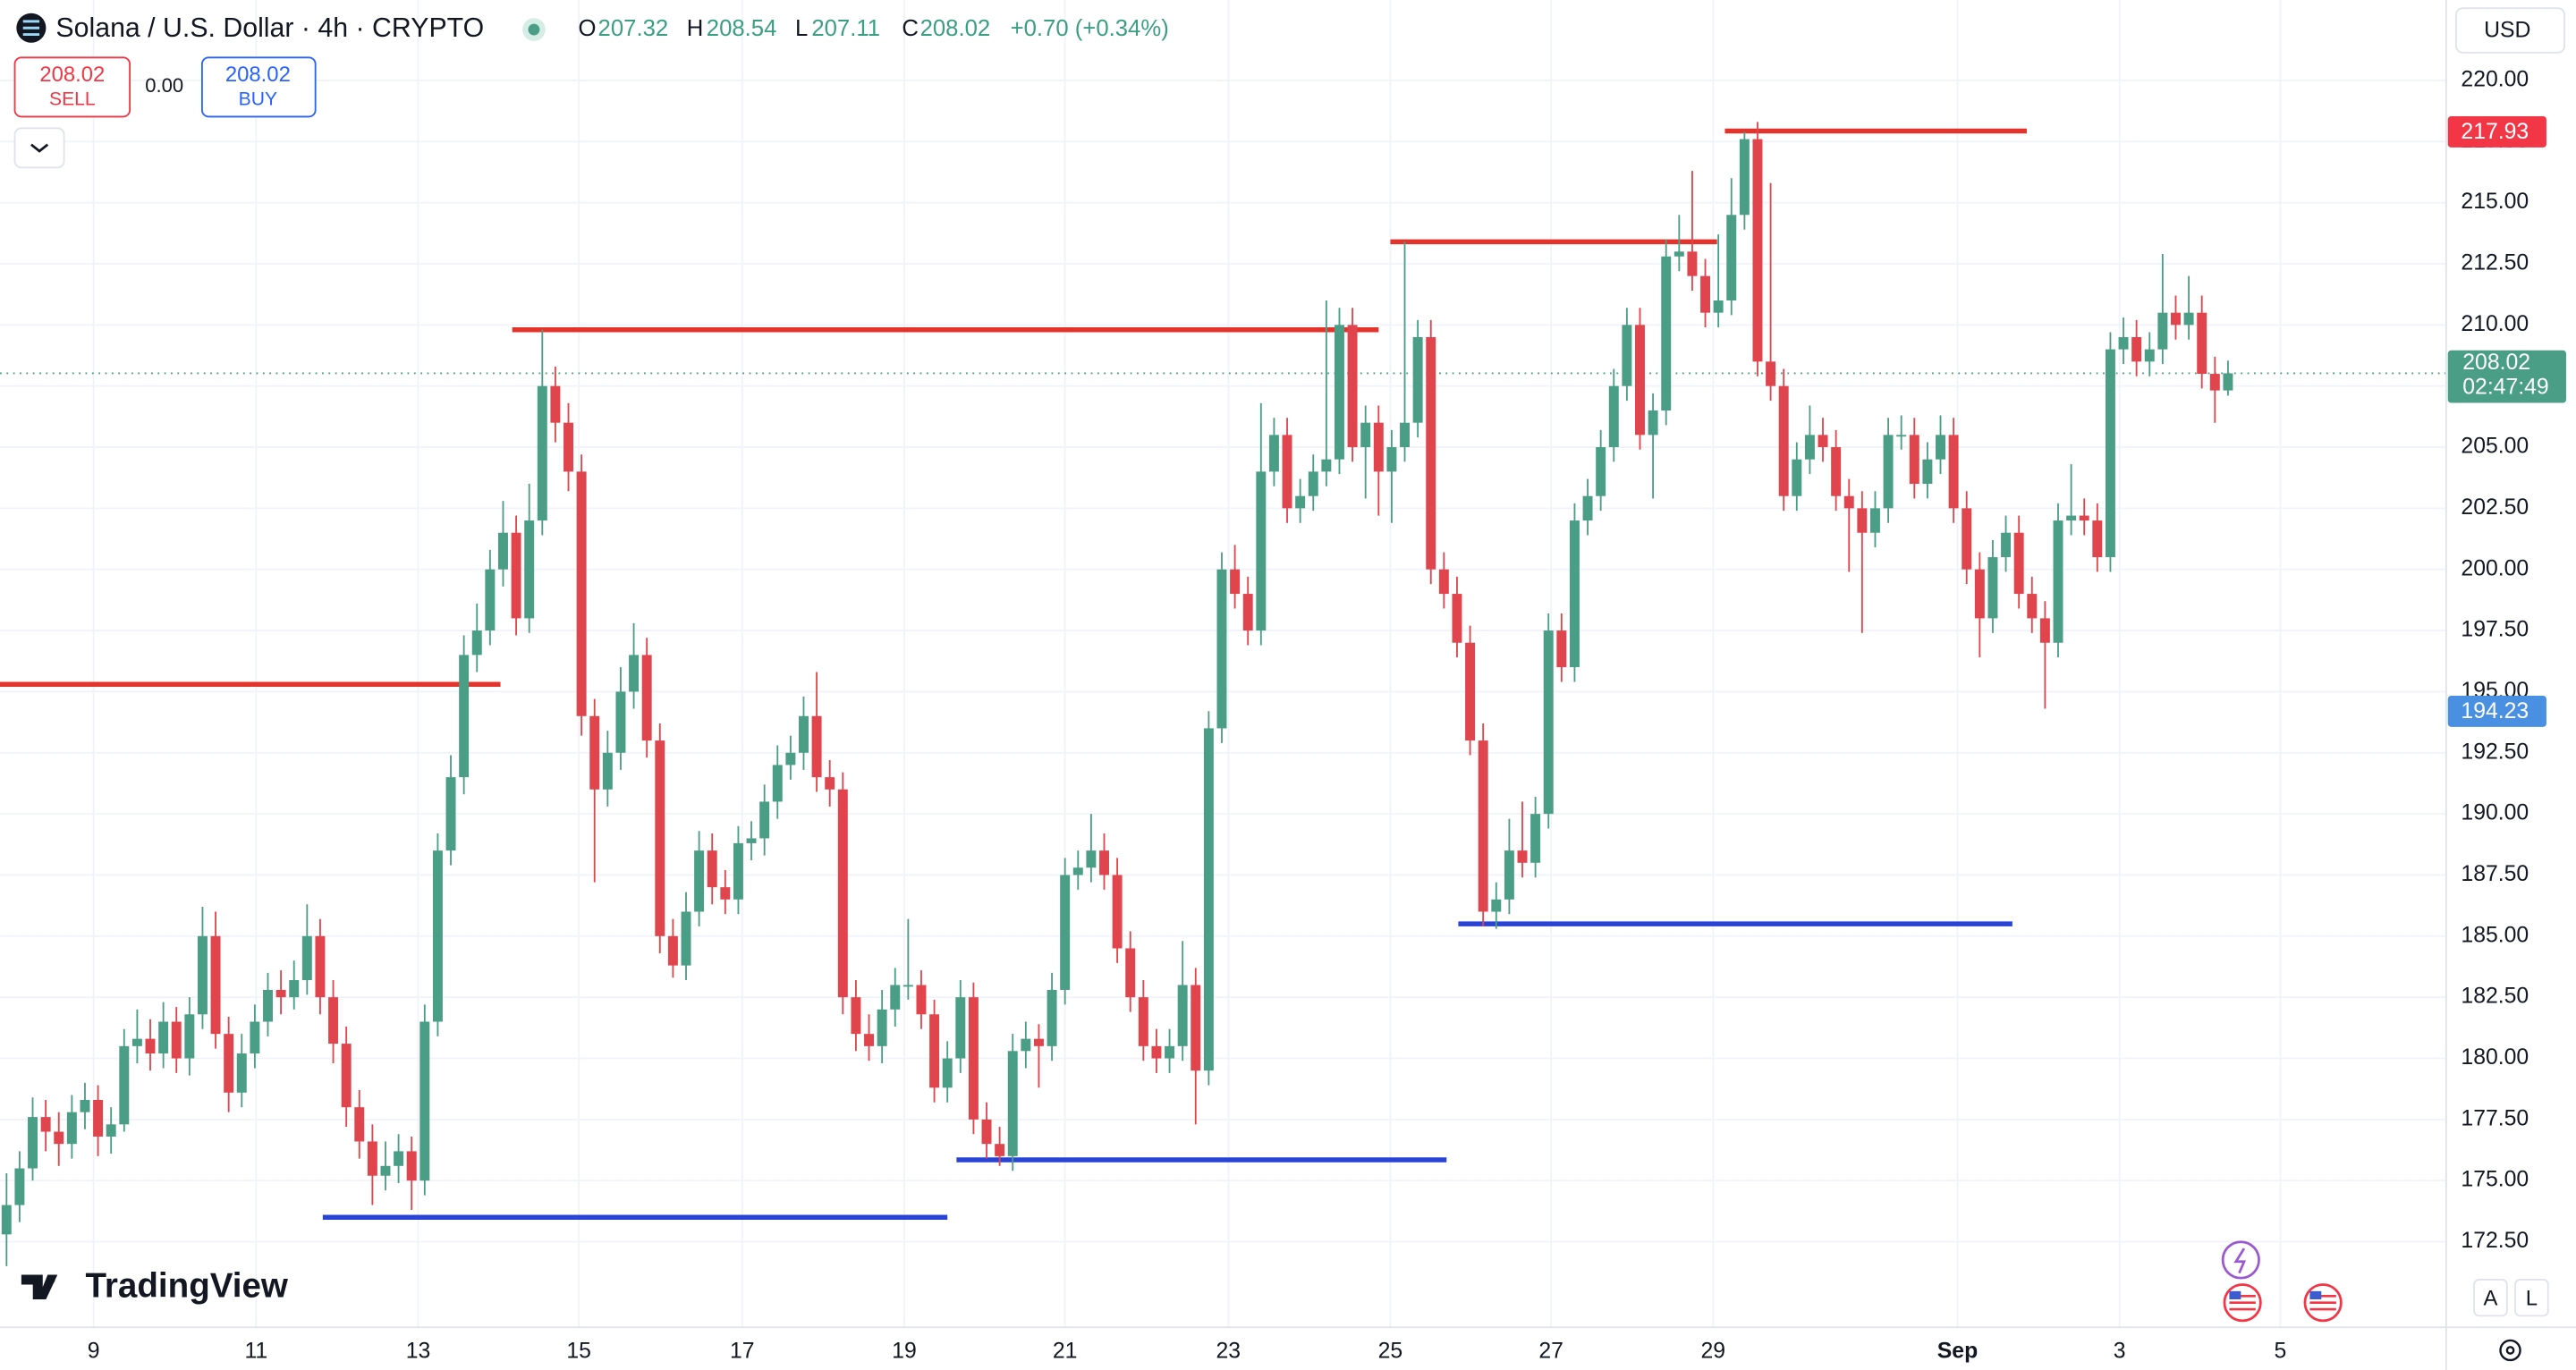 This screenshot has height=1370, width=2576. Describe the element at coordinates (910, 28) in the screenshot. I see `close-label: C` at that location.